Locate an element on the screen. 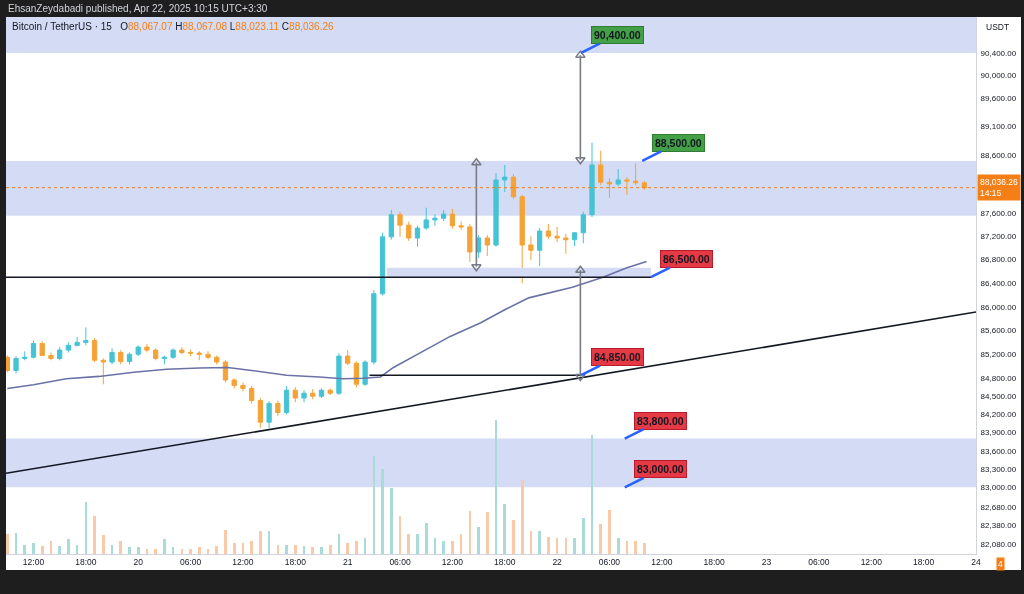 Image resolution: width=1024 pixels, height=594 pixels. x-tick-label: 24 is located at coordinates (976, 562).